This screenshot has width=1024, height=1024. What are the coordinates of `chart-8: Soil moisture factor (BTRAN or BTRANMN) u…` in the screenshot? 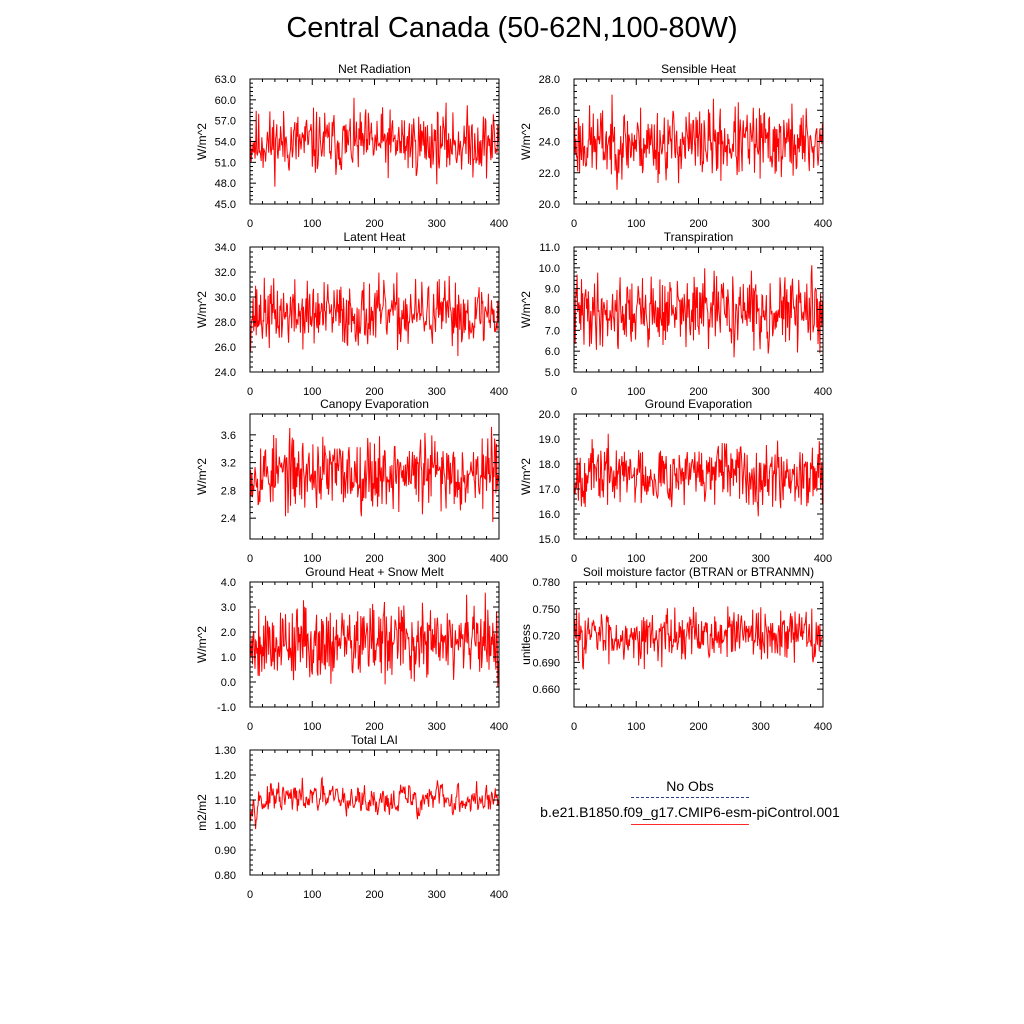 It's located at (675, 649).